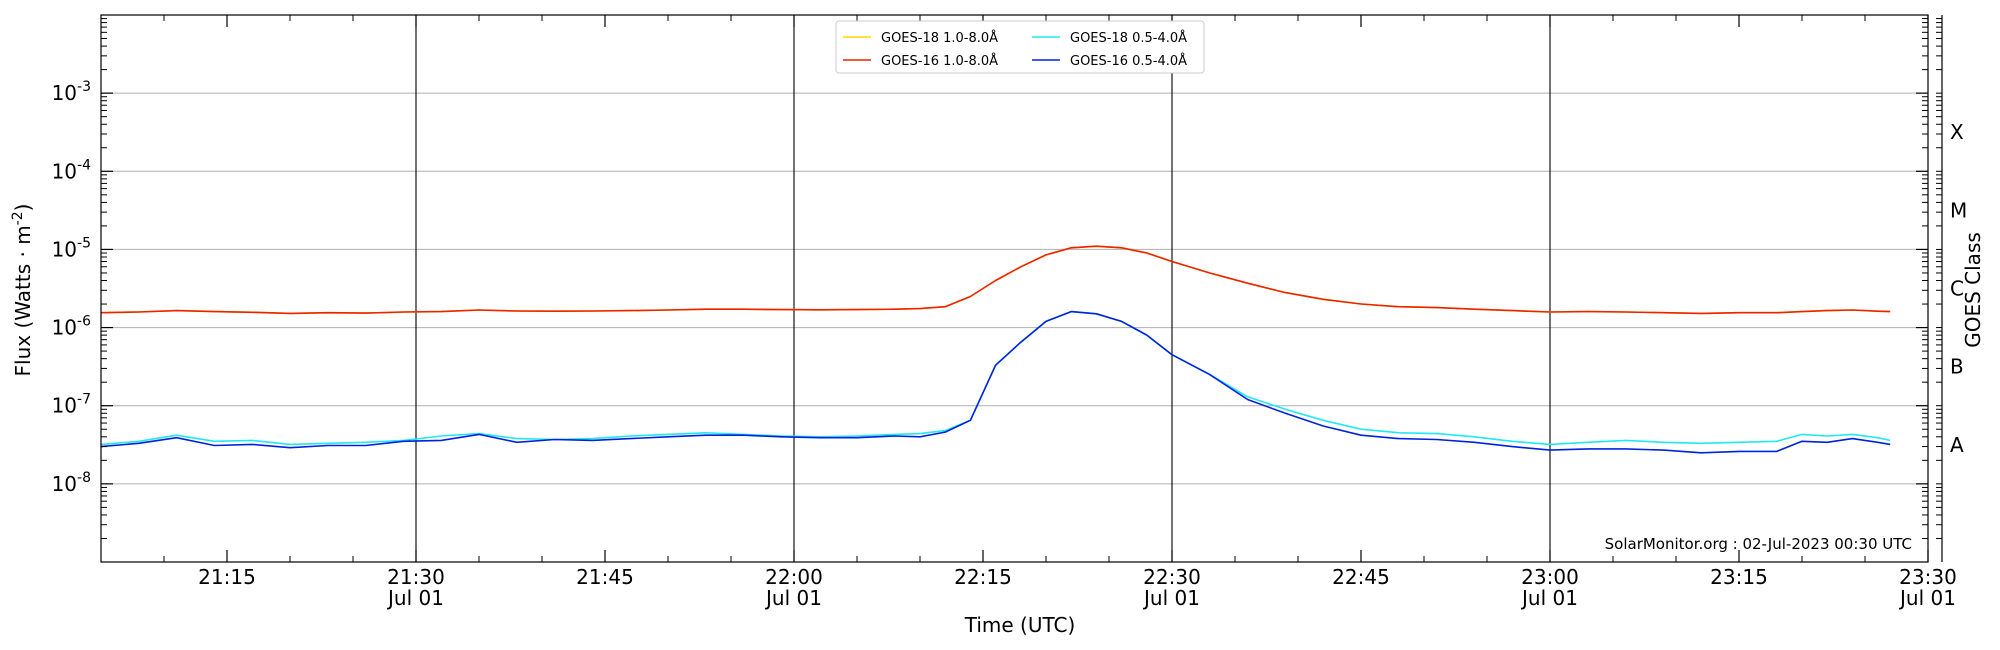 The width and height of the screenshot is (2000, 650). I want to click on y-tick-label: 10⁻⁸, so click(71, 483).